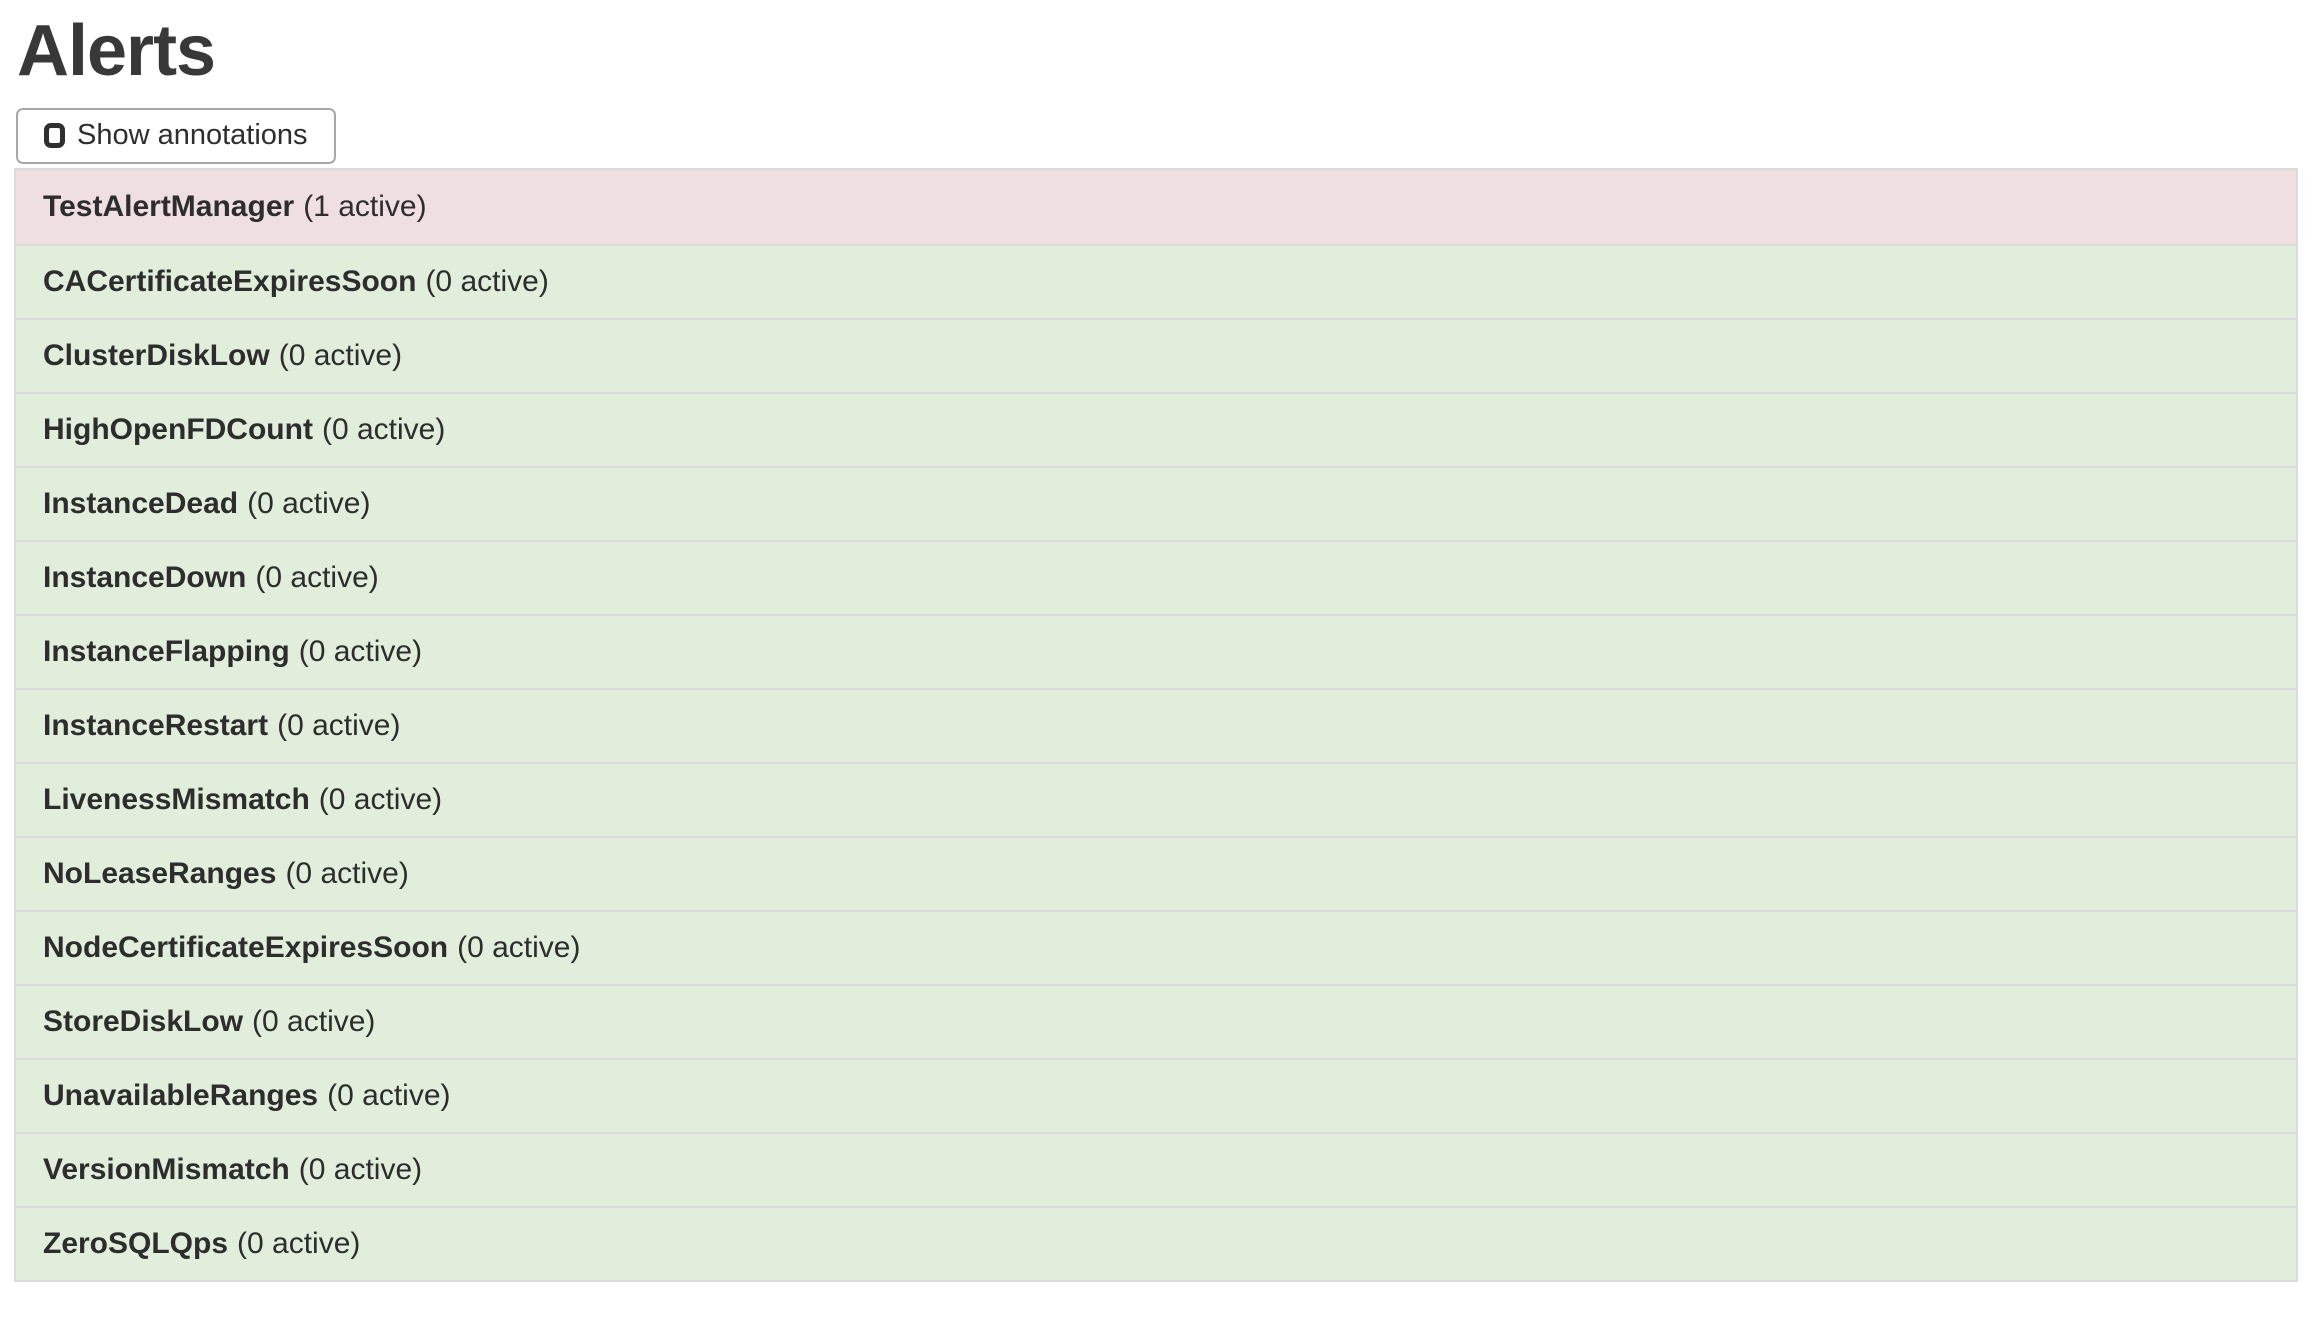  Describe the element at coordinates (116, 51) in the screenshot. I see `page-title: Alerts` at that location.